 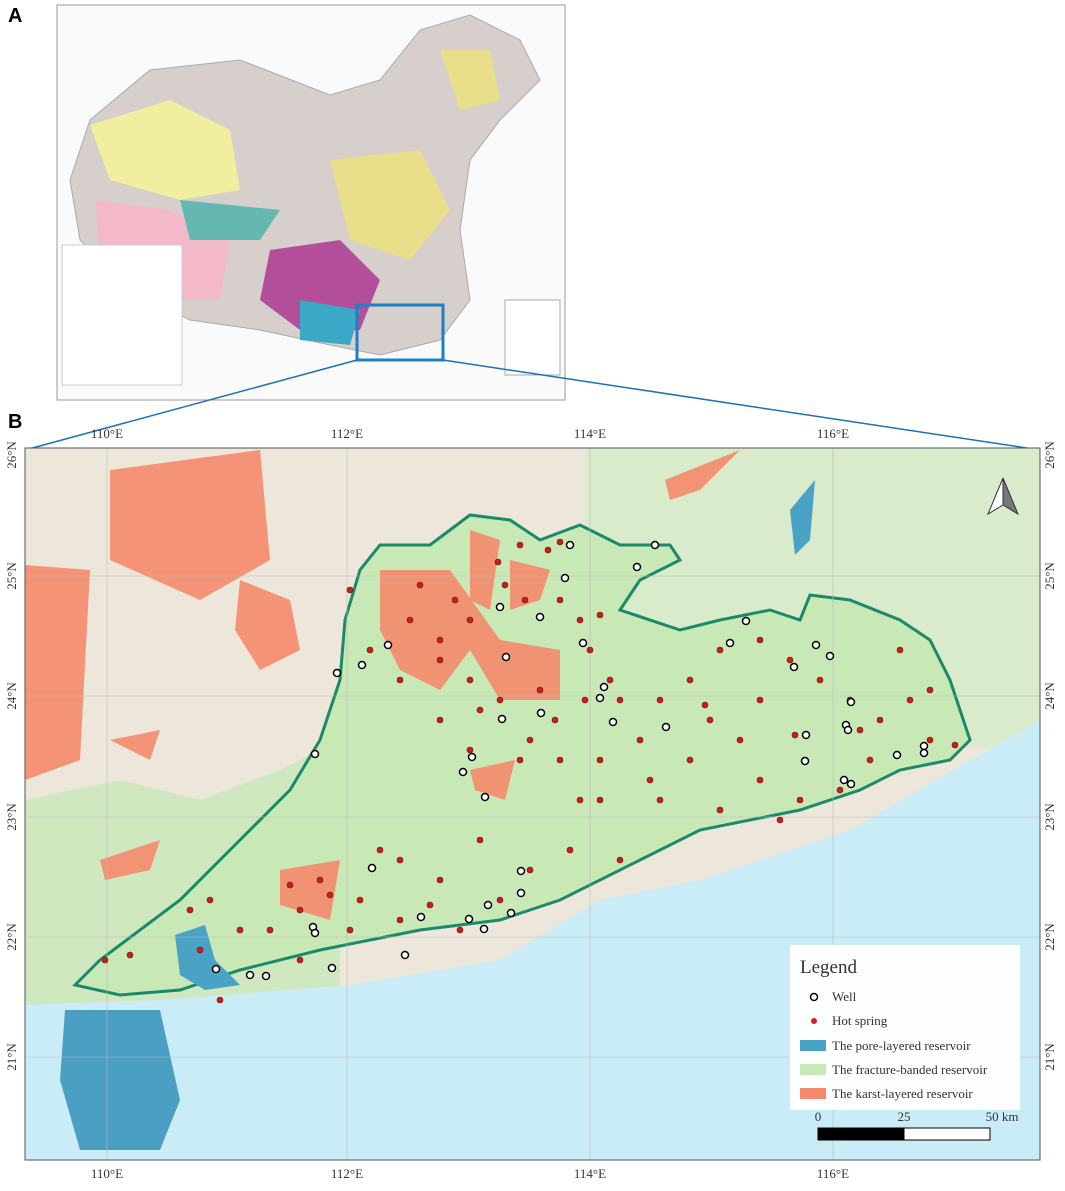 I want to click on longitude-label: 116°E, so click(x=833, y=1173).